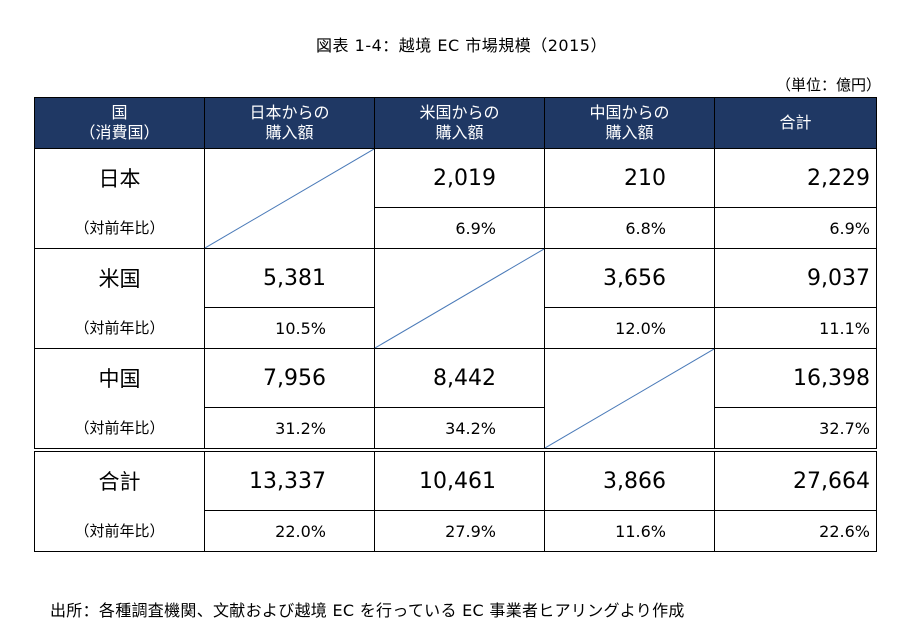 This screenshot has width=923, height=643. Describe the element at coordinates (795, 178) in the screenshot. I see `cell-japan-total: 2,229` at that location.